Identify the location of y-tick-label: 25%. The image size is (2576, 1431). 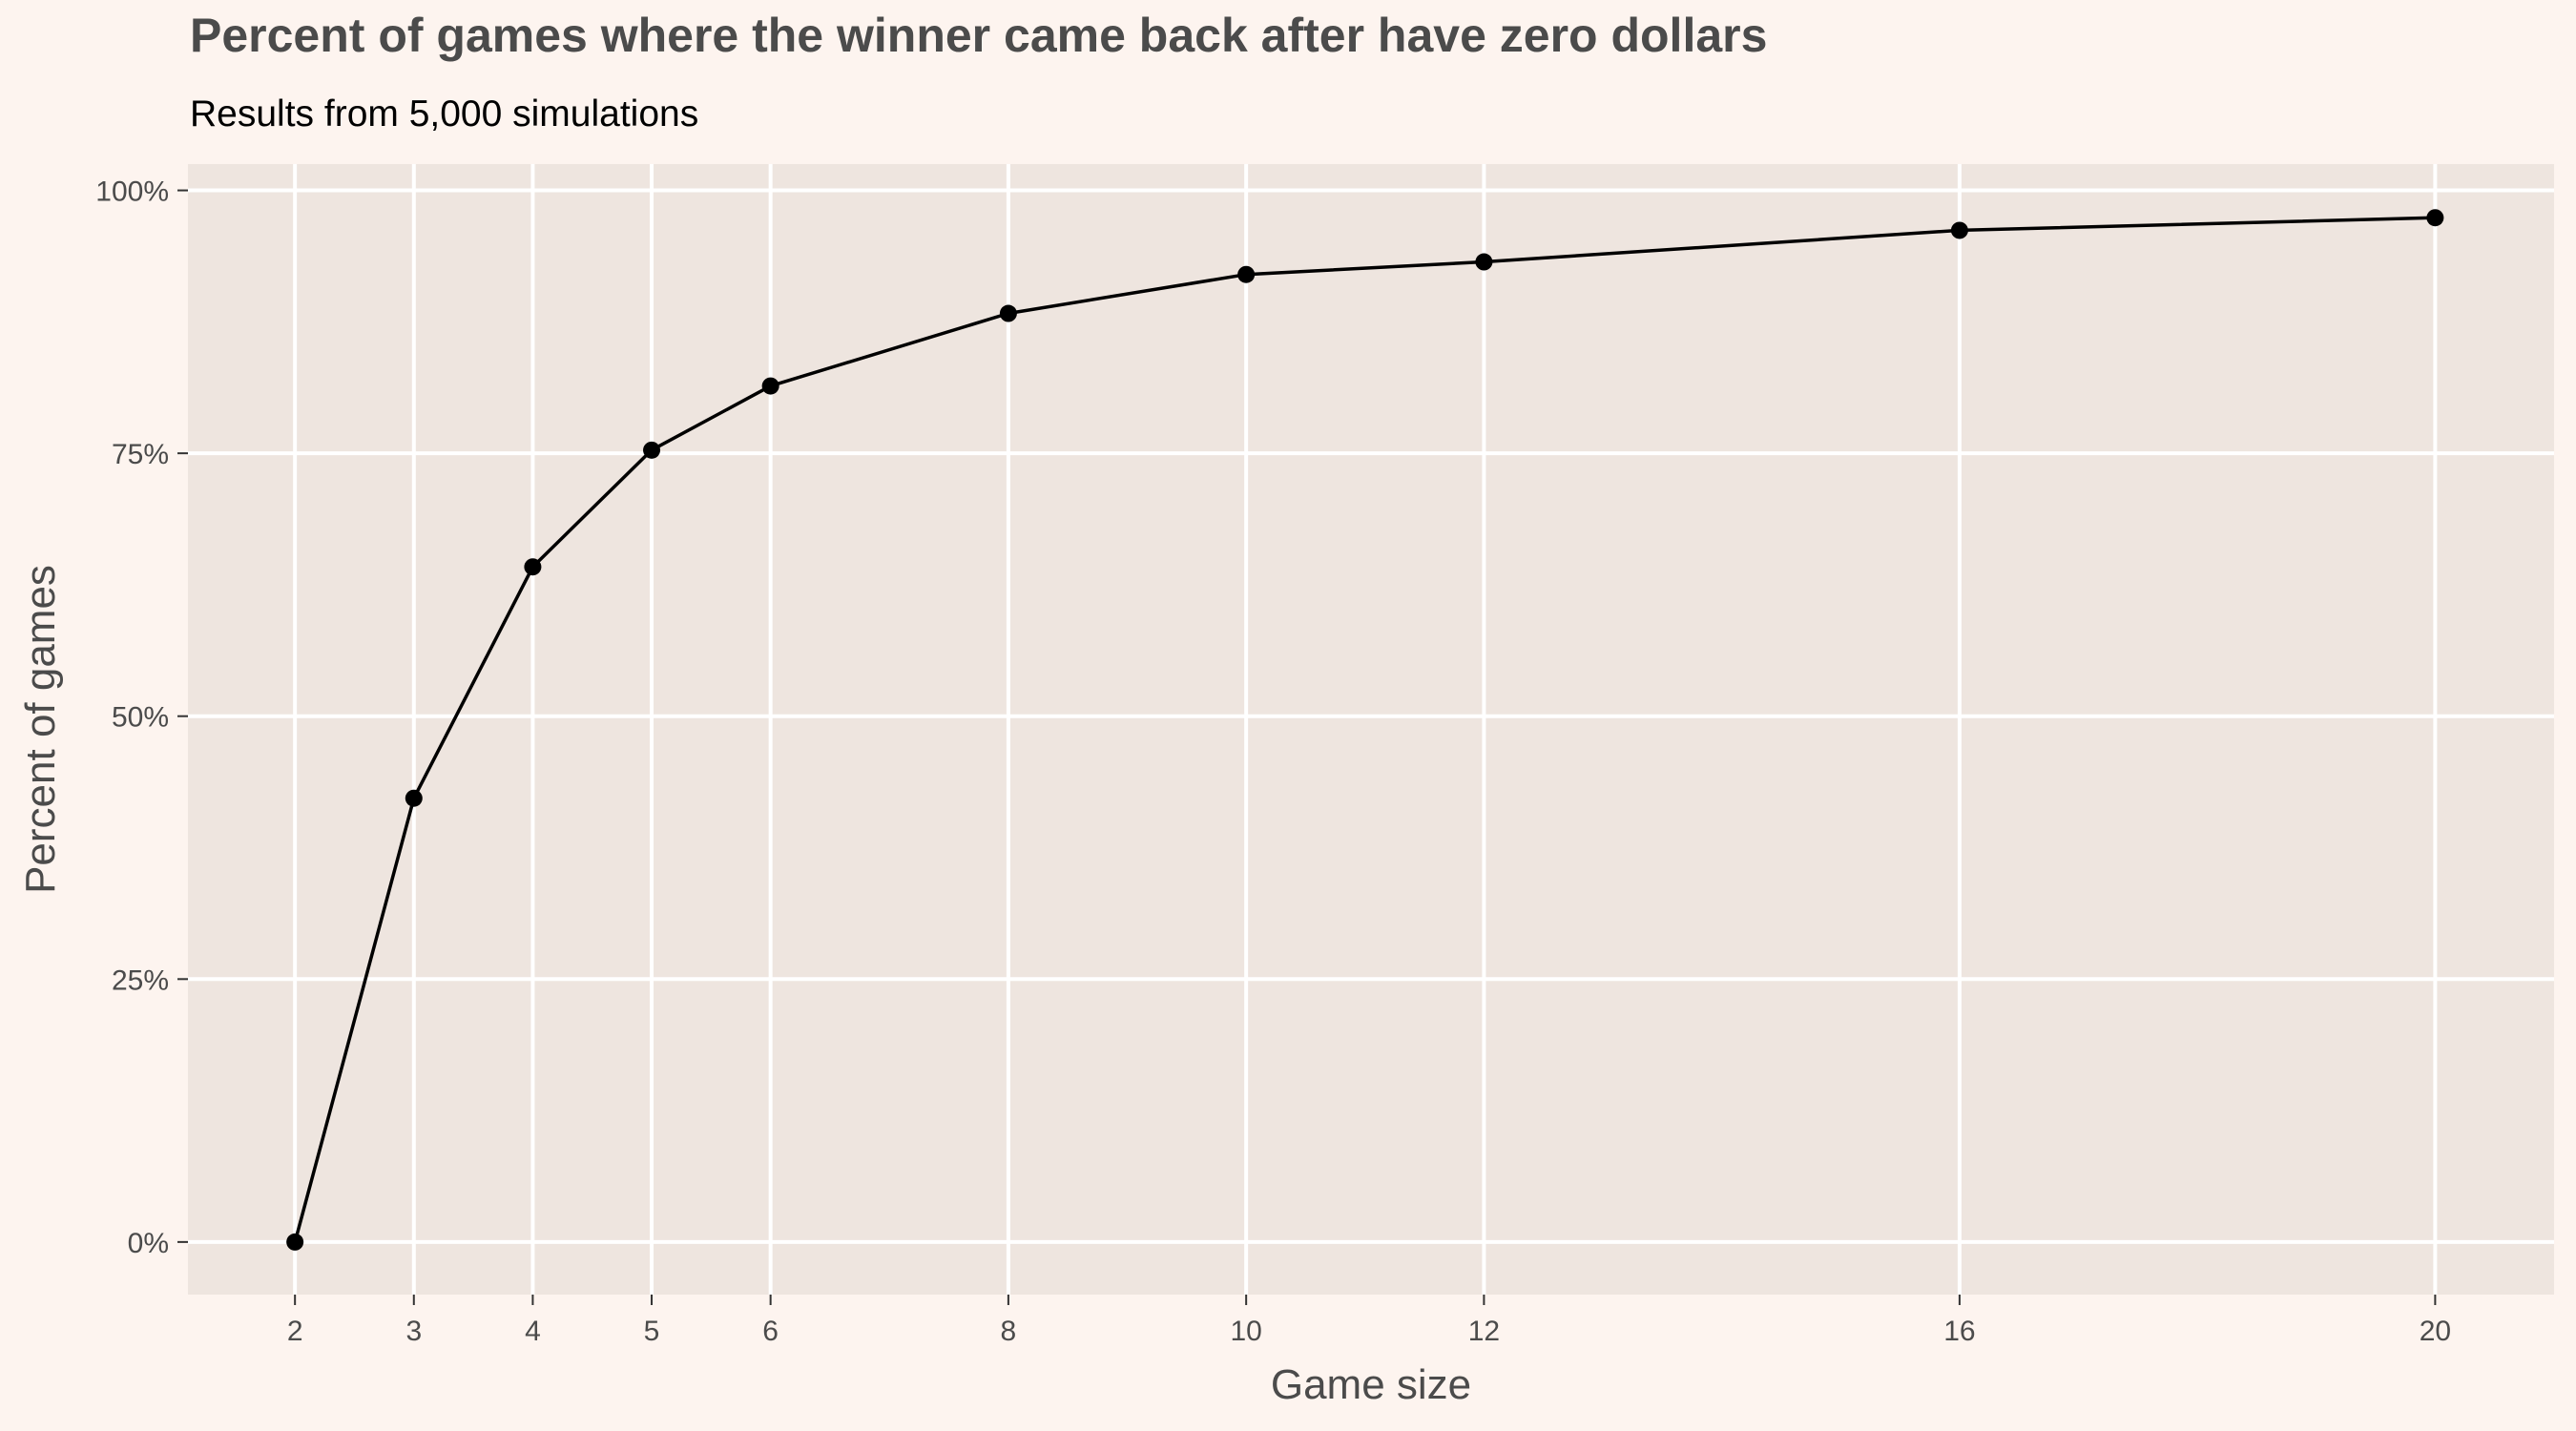
(140, 980).